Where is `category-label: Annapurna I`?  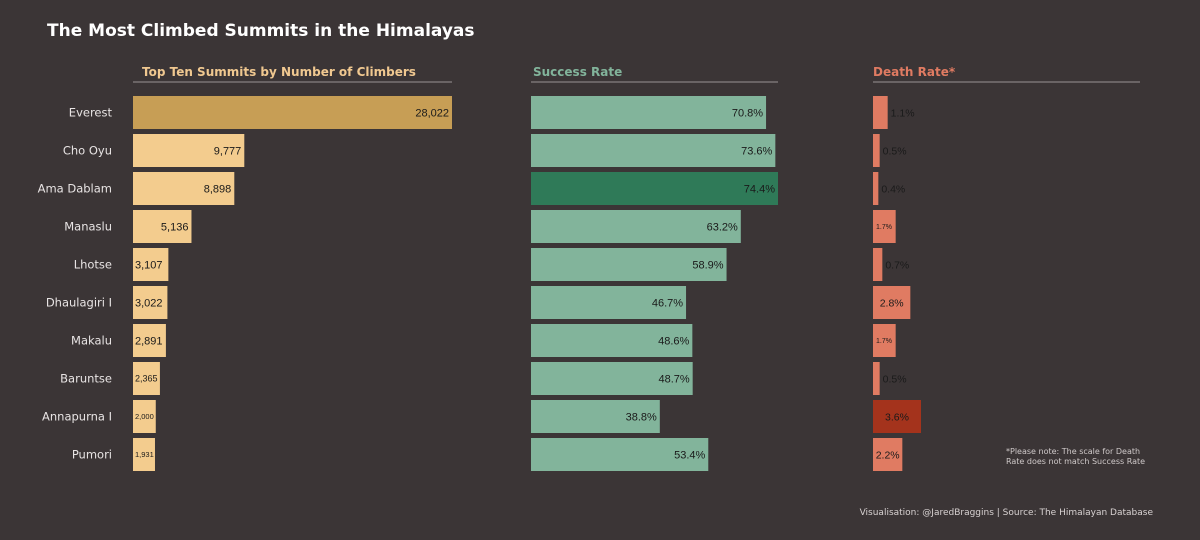 category-label: Annapurna I is located at coordinates (77, 417).